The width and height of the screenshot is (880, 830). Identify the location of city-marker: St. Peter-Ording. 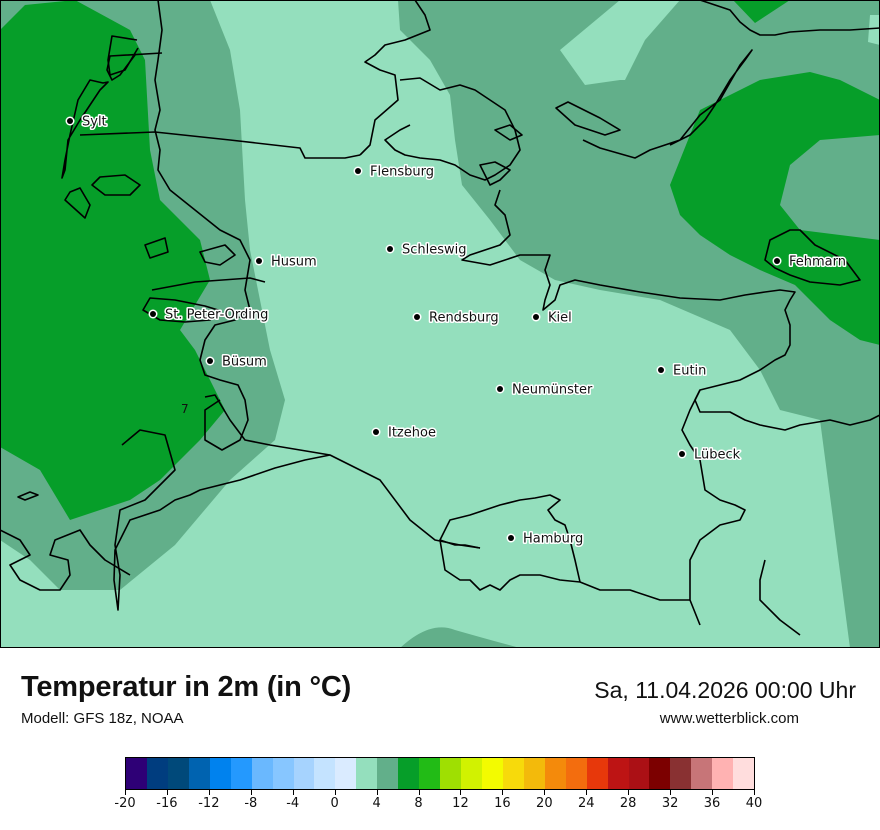
(209, 315).